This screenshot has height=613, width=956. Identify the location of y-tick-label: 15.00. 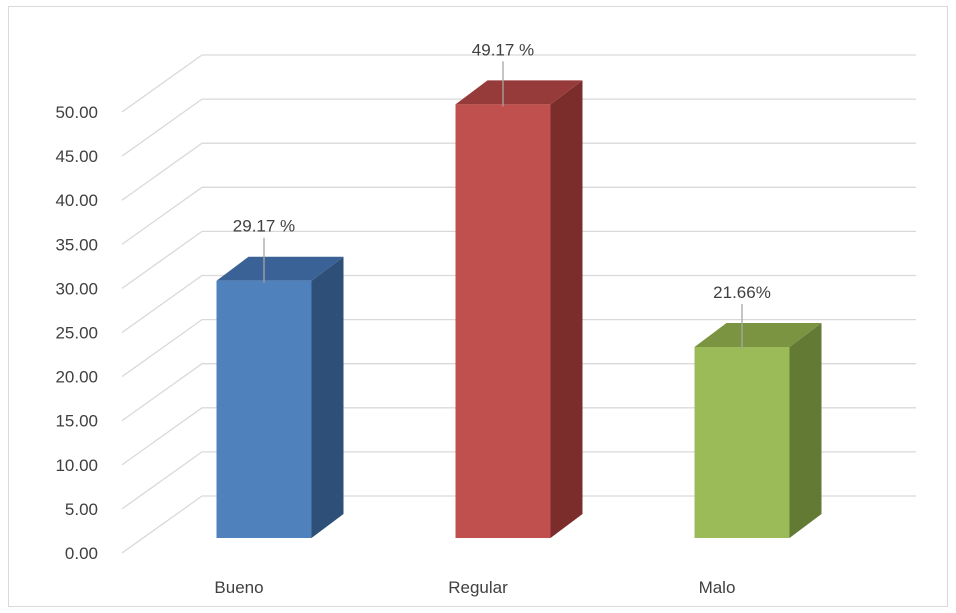
(76, 421).